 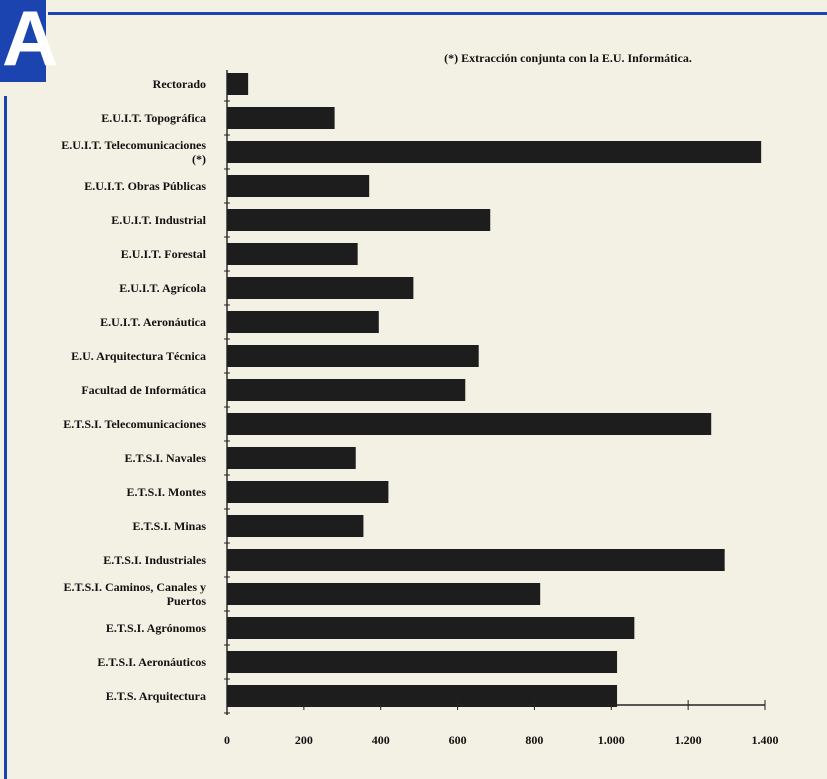 I want to click on side-rule, so click(x=5, y=437).